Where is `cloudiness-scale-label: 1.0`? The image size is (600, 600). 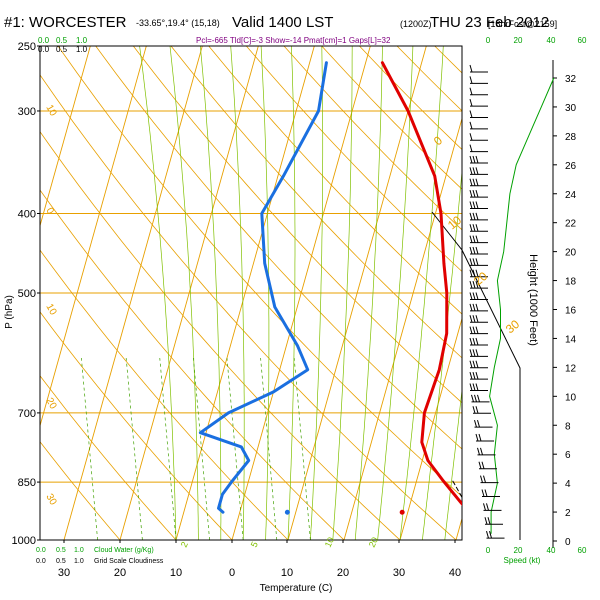
cloudiness-scale-label: 1.0 is located at coordinates (79, 561).